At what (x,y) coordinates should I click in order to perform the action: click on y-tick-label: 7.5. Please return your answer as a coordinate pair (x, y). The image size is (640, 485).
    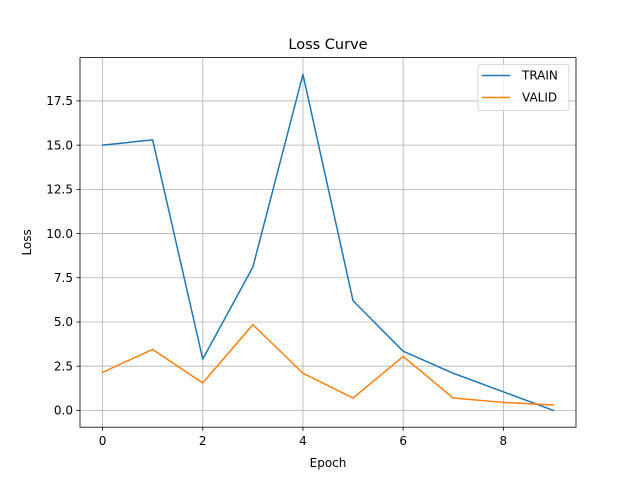
    Looking at the image, I should click on (63, 278).